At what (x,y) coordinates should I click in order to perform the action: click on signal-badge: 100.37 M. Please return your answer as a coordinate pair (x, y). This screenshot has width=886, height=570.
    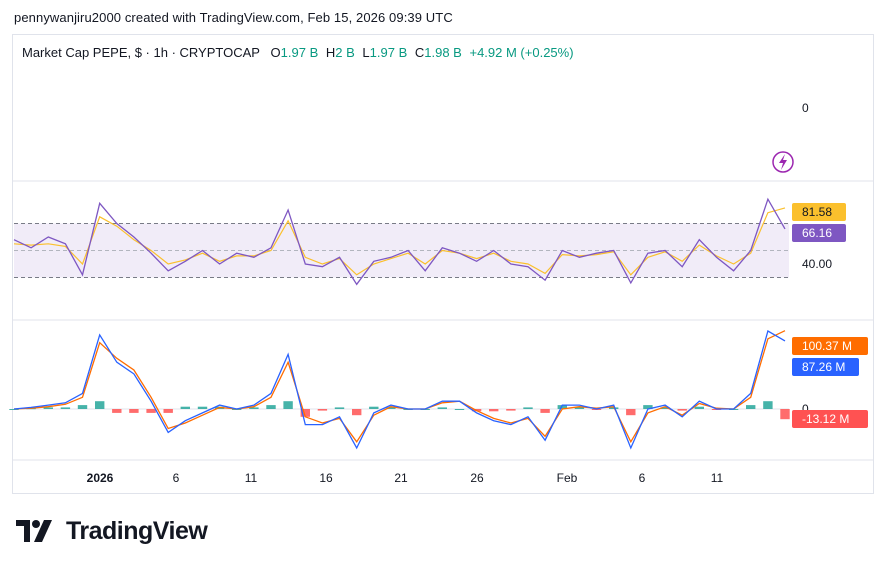
    Looking at the image, I should click on (830, 346).